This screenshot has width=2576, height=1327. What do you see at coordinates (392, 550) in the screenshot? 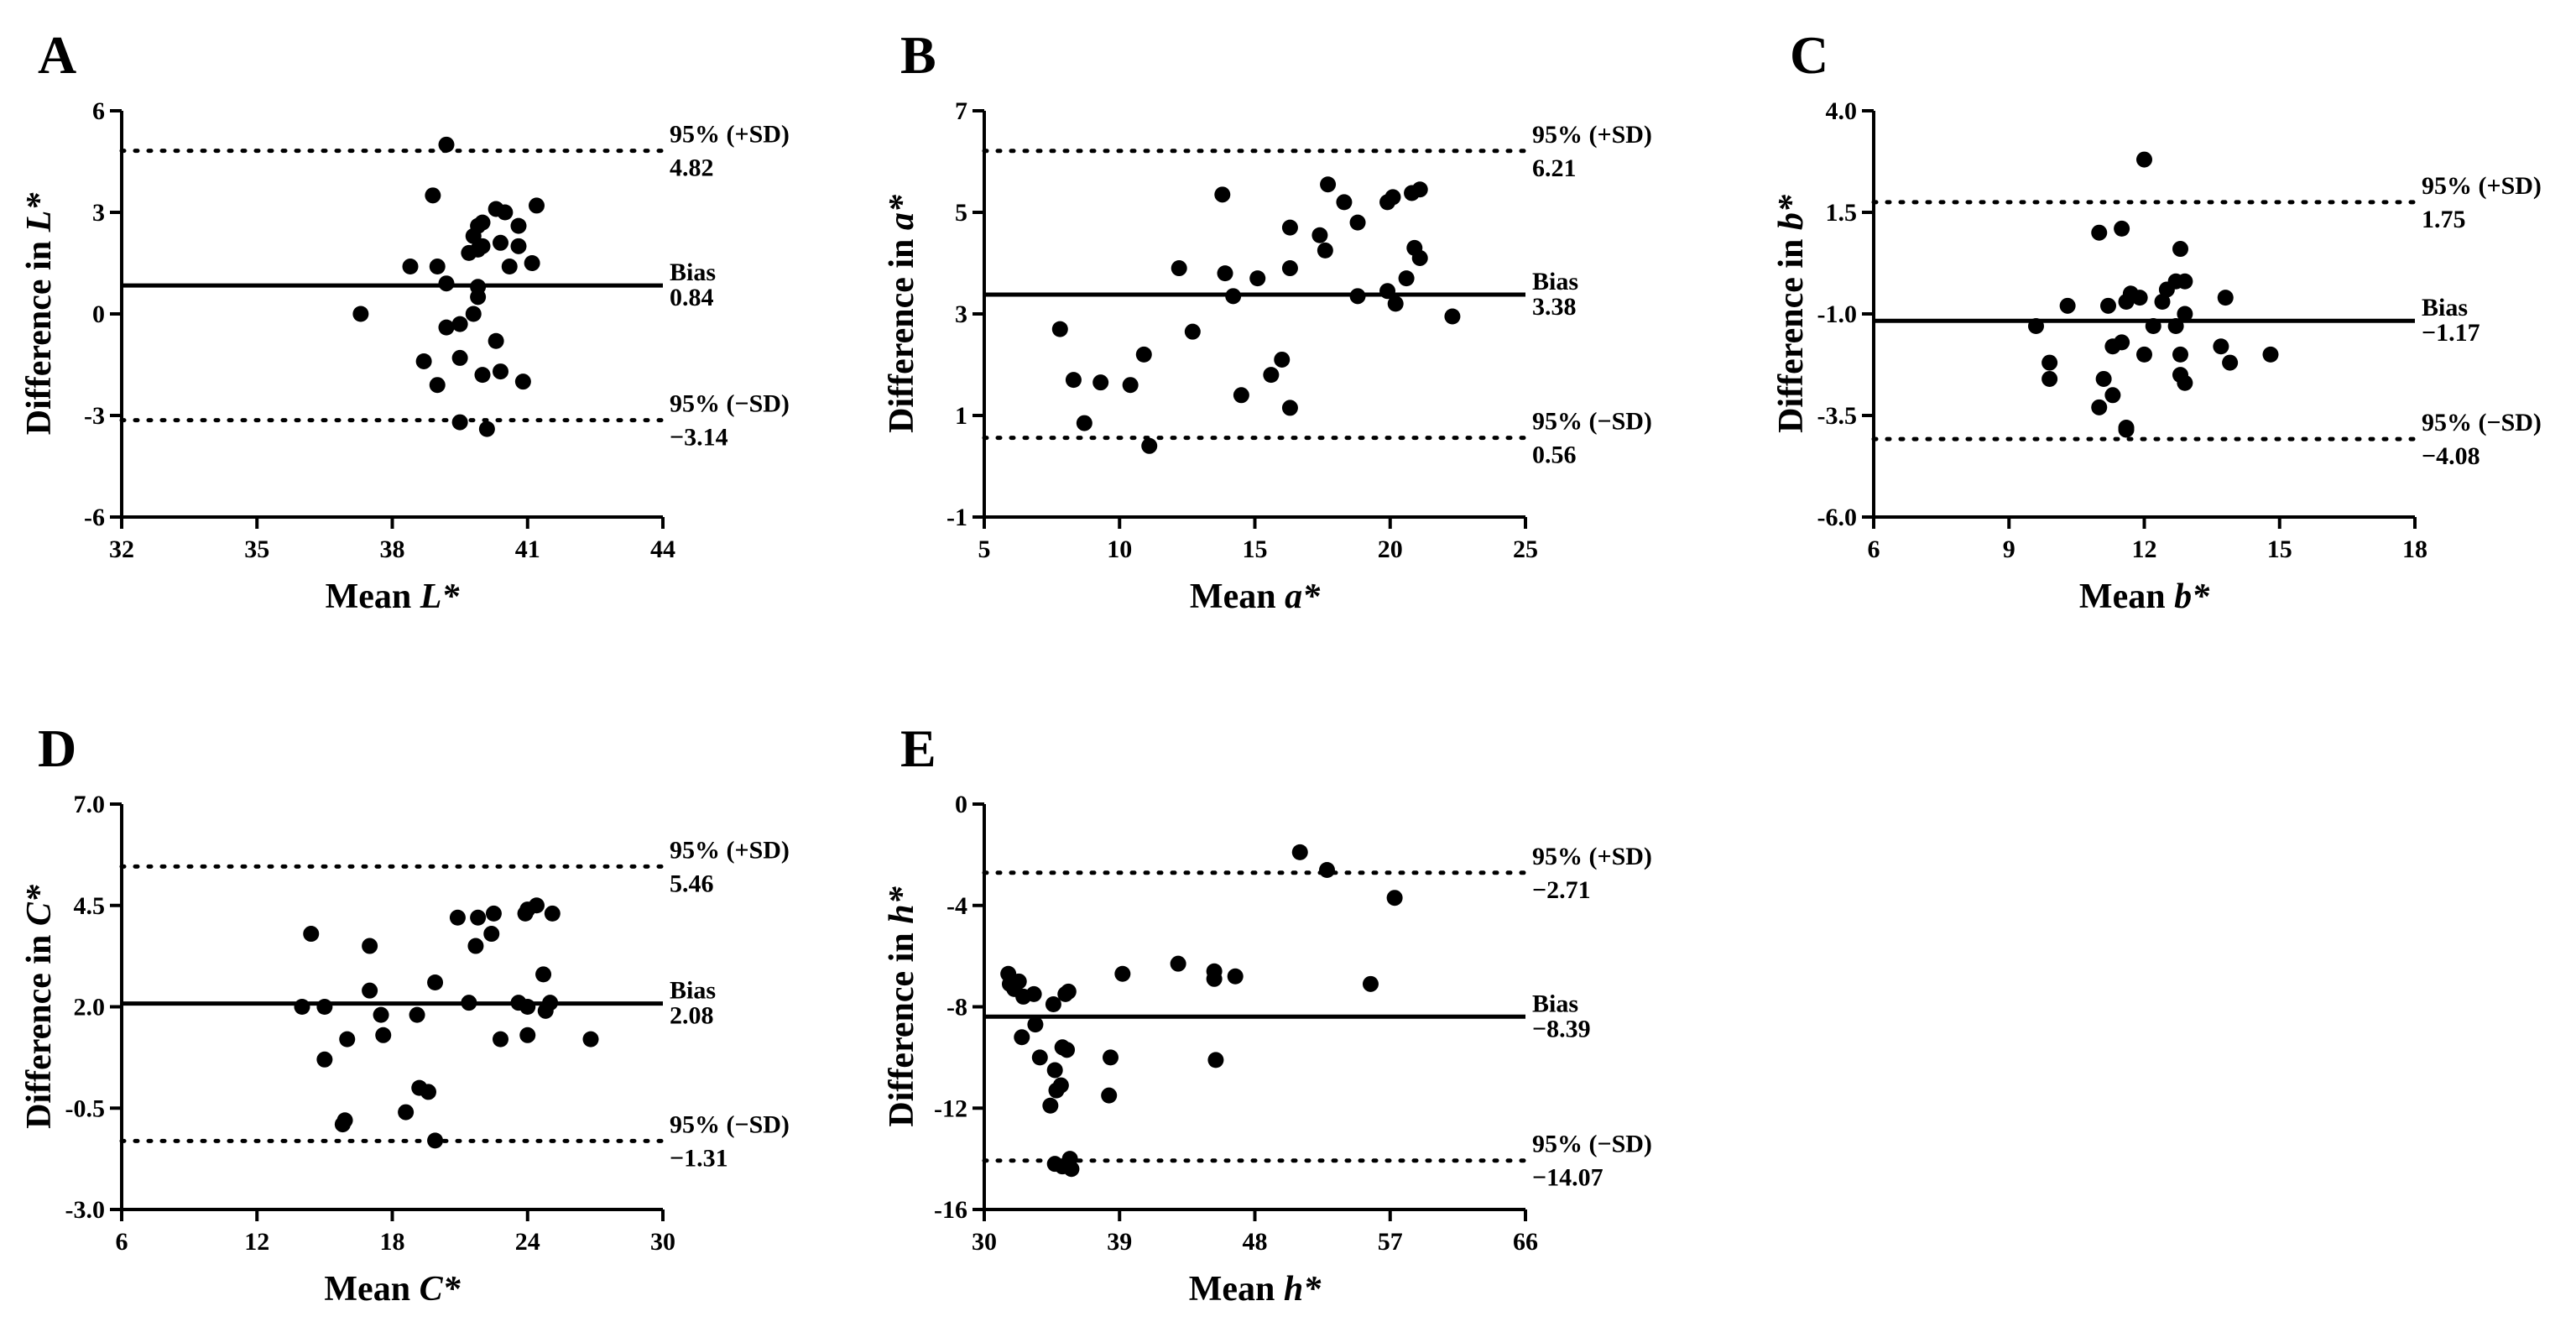
I see `x-tick-label: 38` at bounding box center [392, 550].